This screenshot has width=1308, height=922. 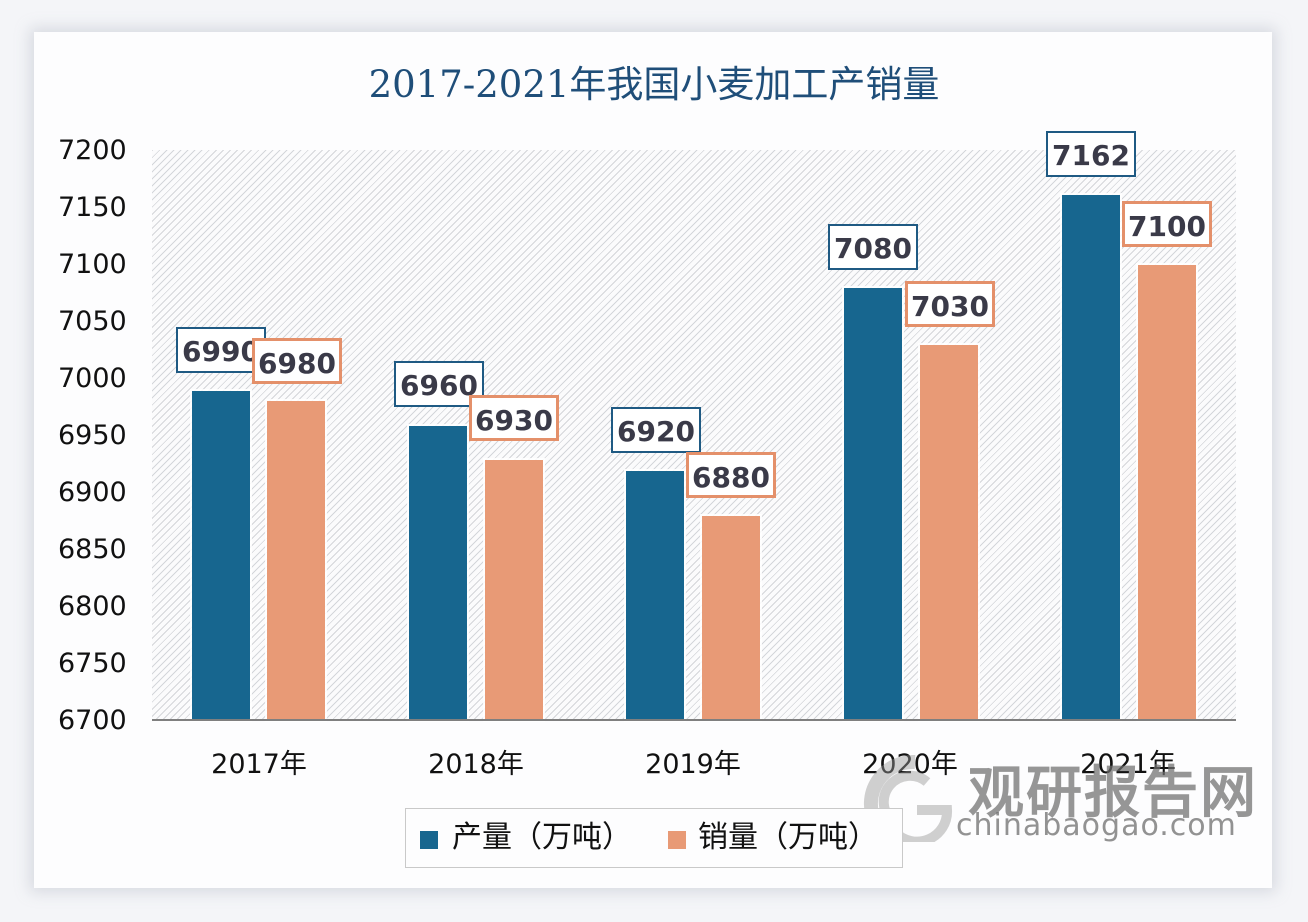 What do you see at coordinates (438, 573) in the screenshot?
I see `bar-production-2018` at bounding box center [438, 573].